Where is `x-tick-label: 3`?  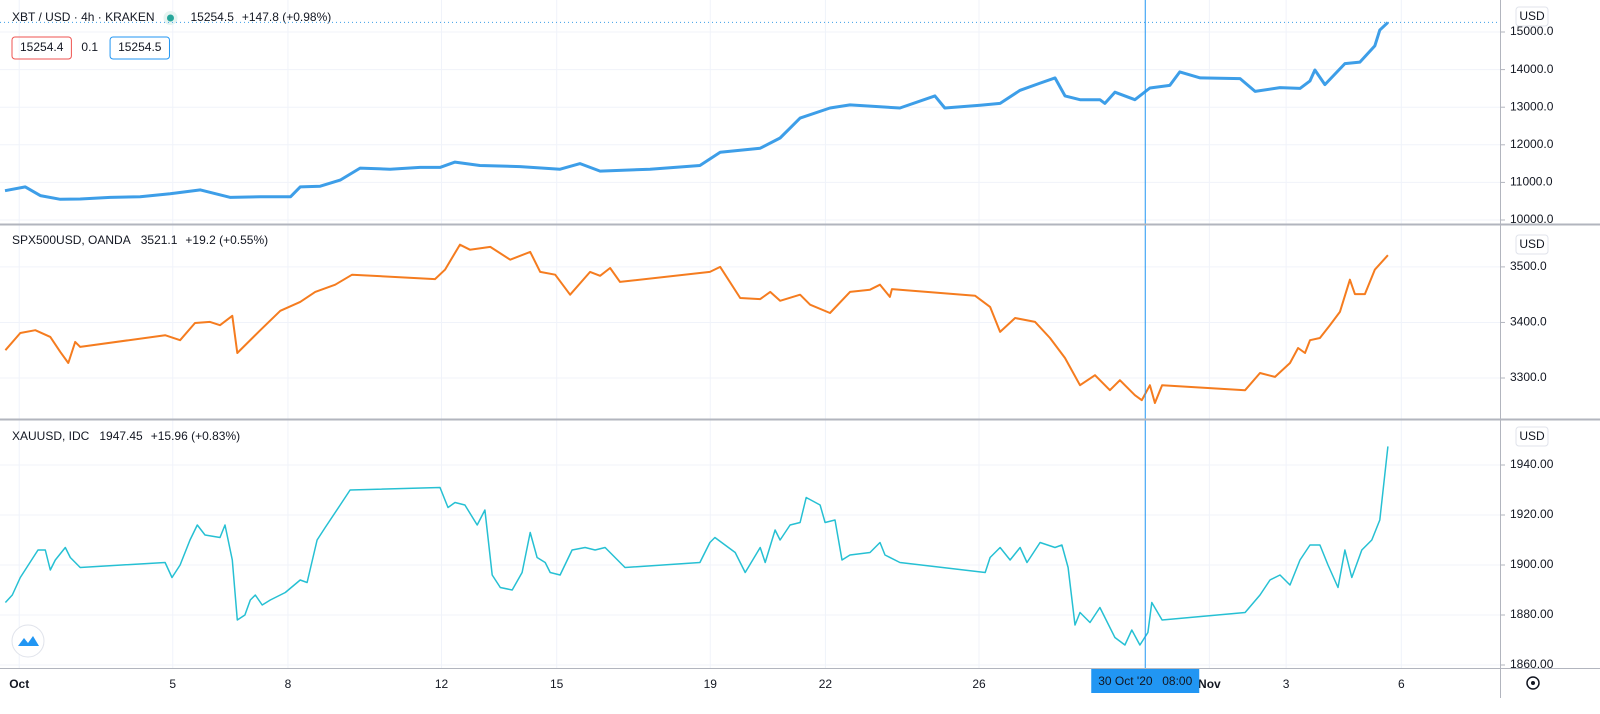 x-tick-label: 3 is located at coordinates (1286, 684).